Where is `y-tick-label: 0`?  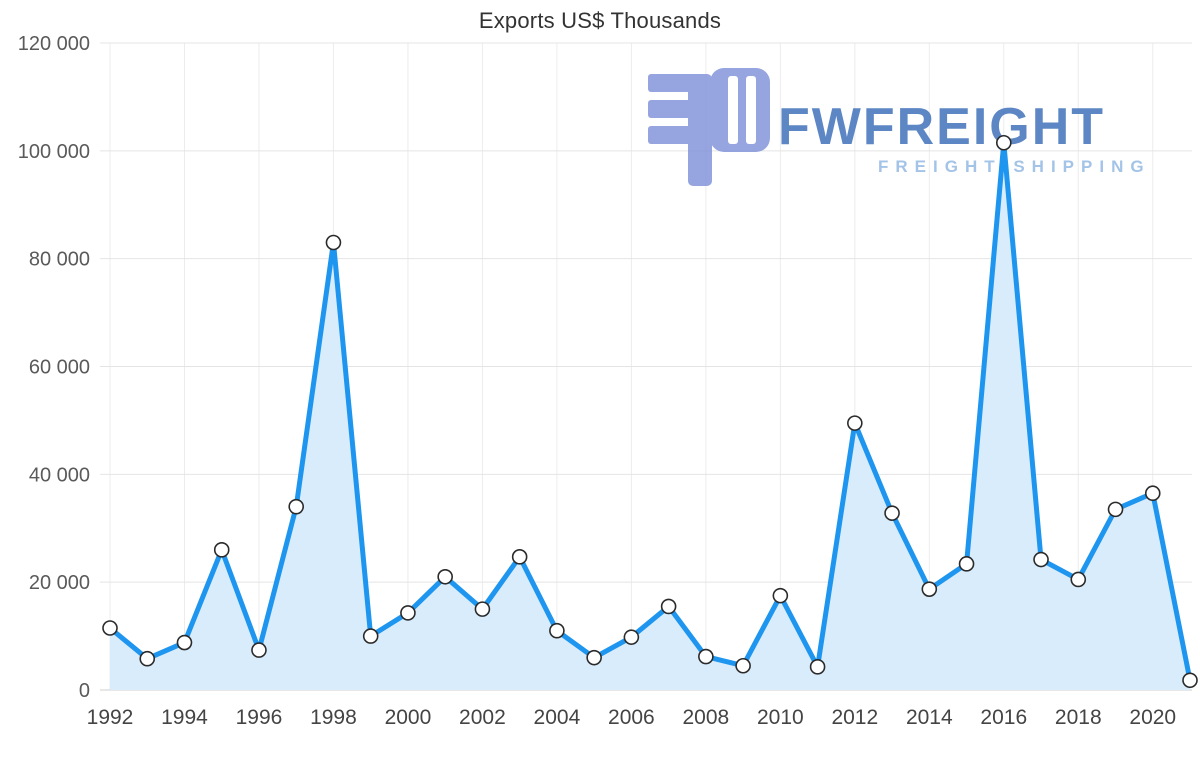
y-tick-label: 0 is located at coordinates (84, 691).